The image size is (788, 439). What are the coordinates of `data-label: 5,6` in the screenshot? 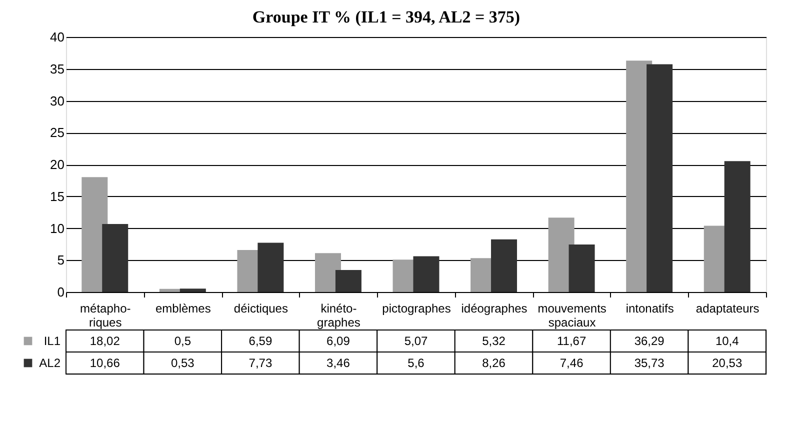 It's located at (416, 363).